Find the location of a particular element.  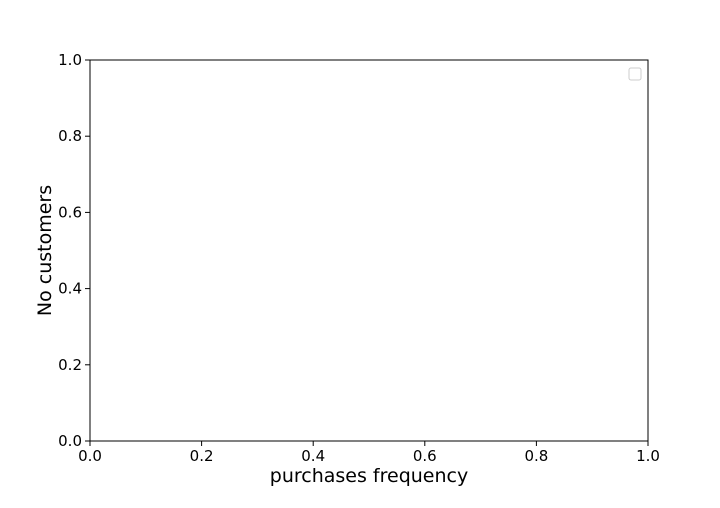

legend-box is located at coordinates (635, 74).